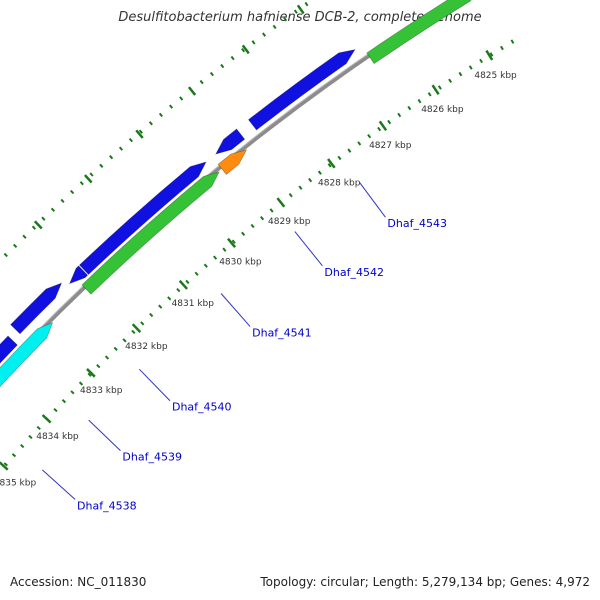 Image resolution: width=600 pixels, height=600 pixels. I want to click on accession-label: Accession: NC_011830, so click(78, 582).